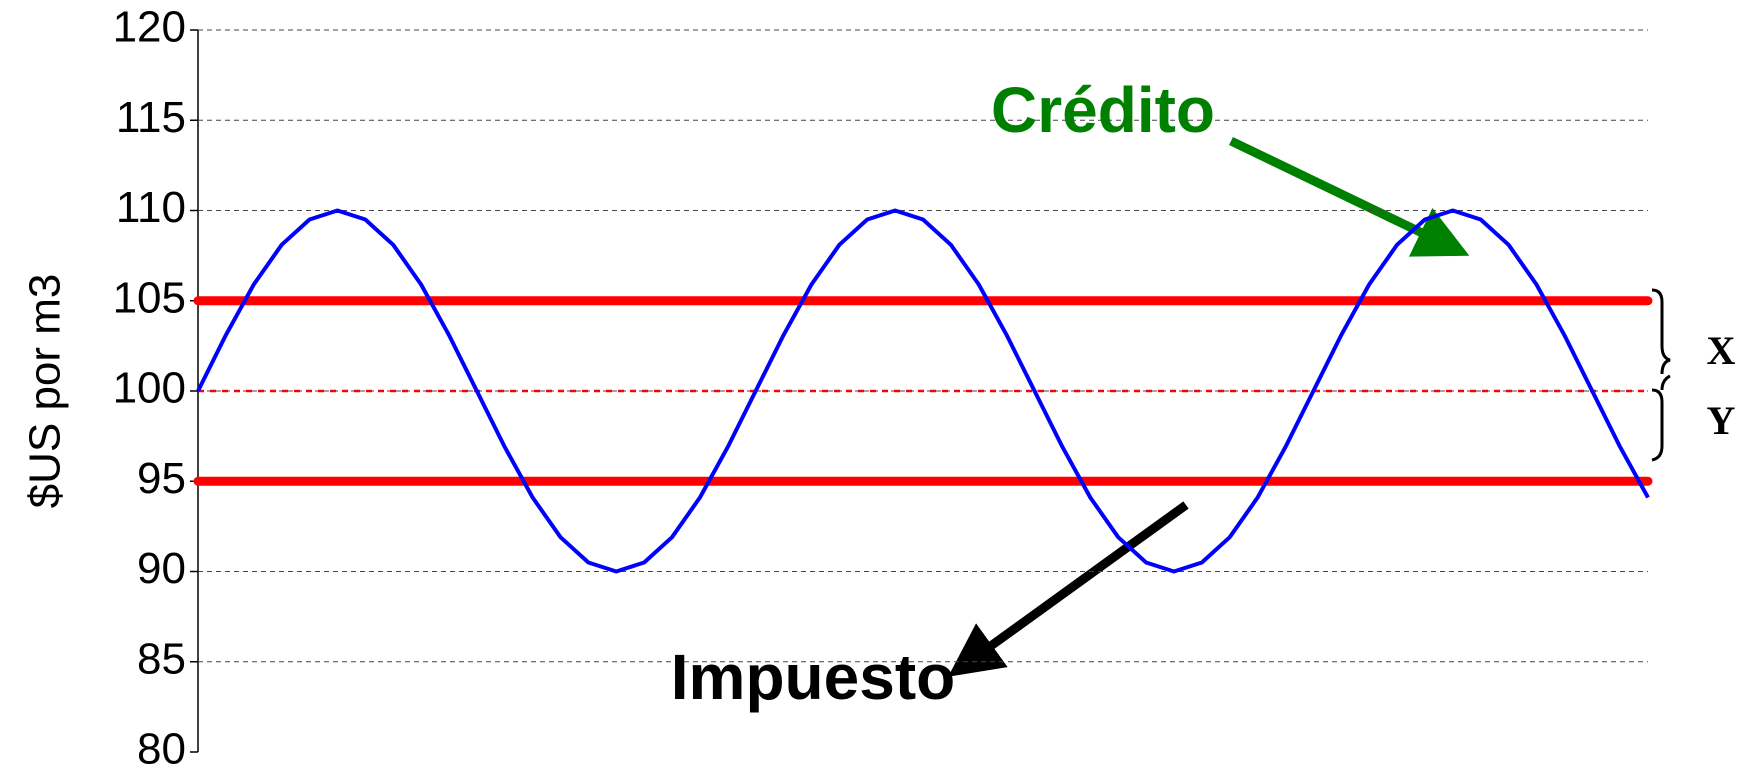 Image resolution: width=1746 pixels, height=775 pixels. I want to click on y-axis-label: $US por m3, so click(45, 391).